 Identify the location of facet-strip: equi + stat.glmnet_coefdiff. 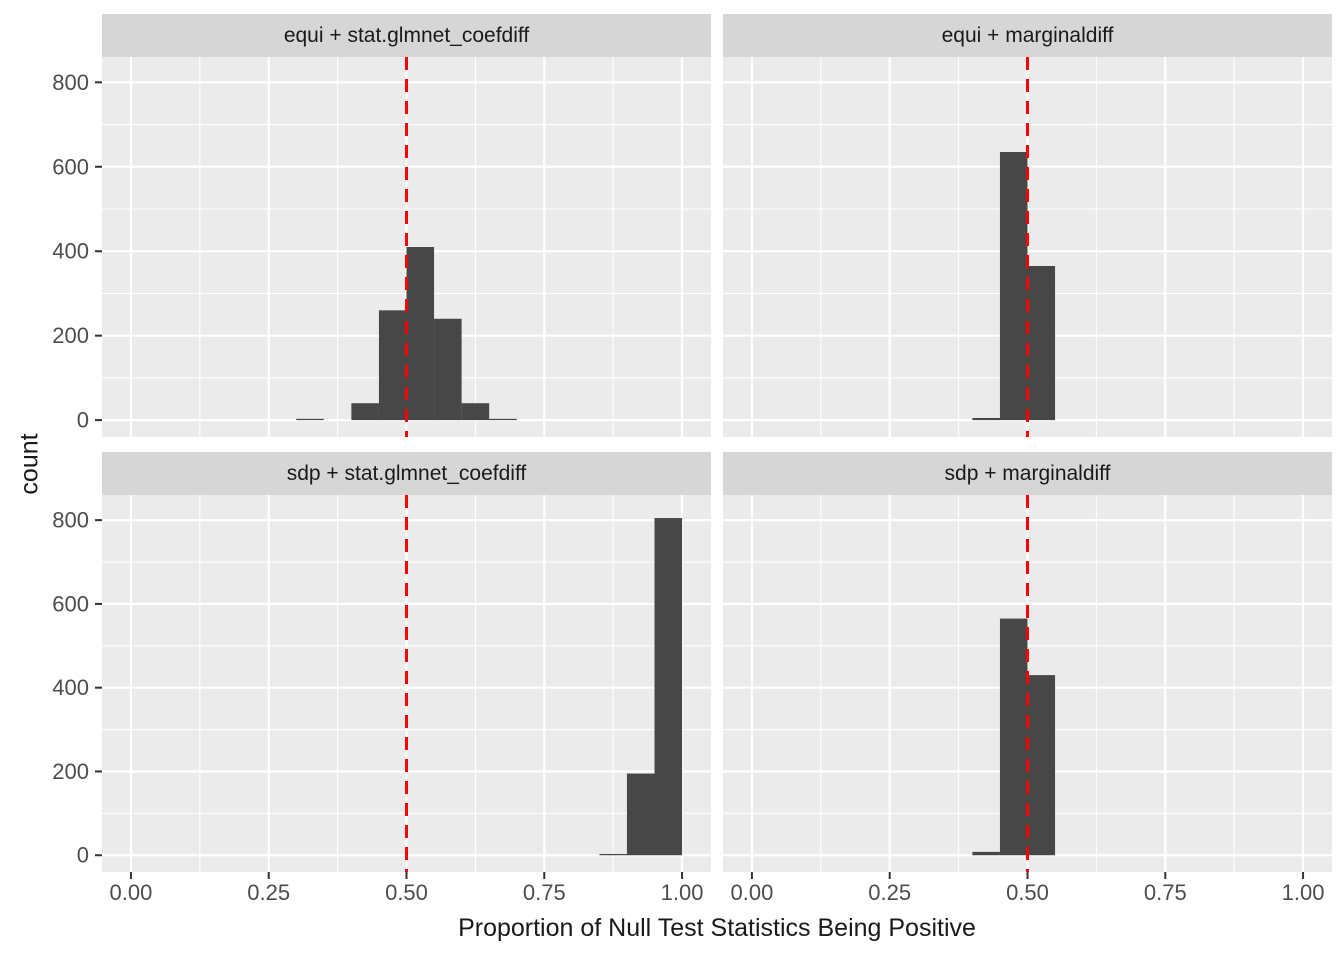
(406, 35).